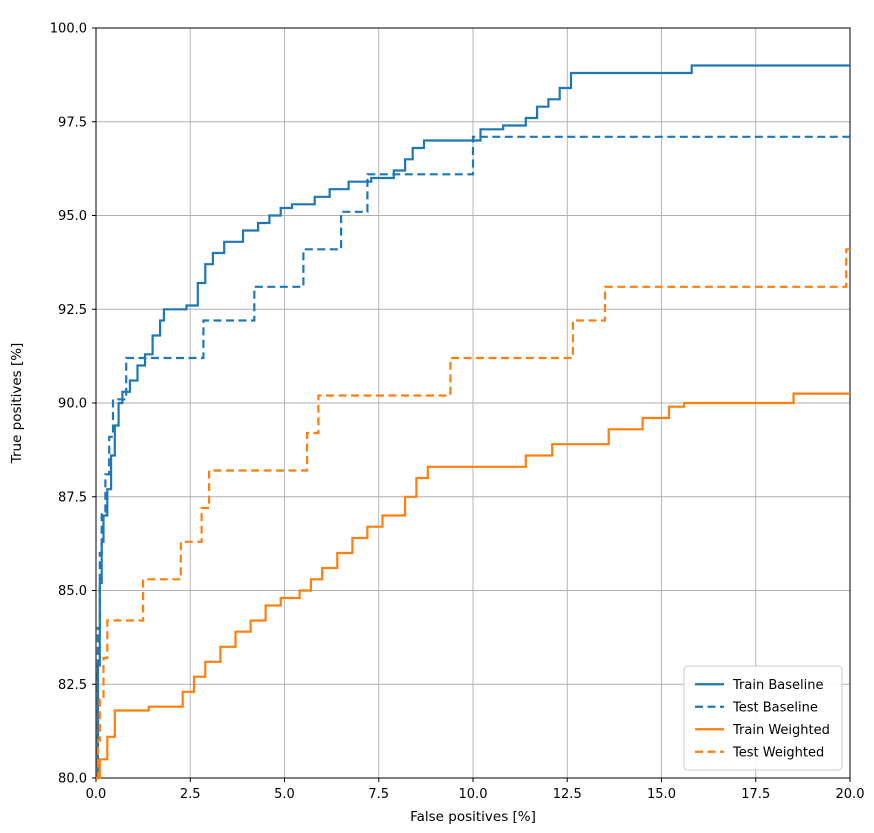 Image resolution: width=874 pixels, height=833 pixels. I want to click on legend-label-train-weighted: Train Weighted, so click(781, 730).